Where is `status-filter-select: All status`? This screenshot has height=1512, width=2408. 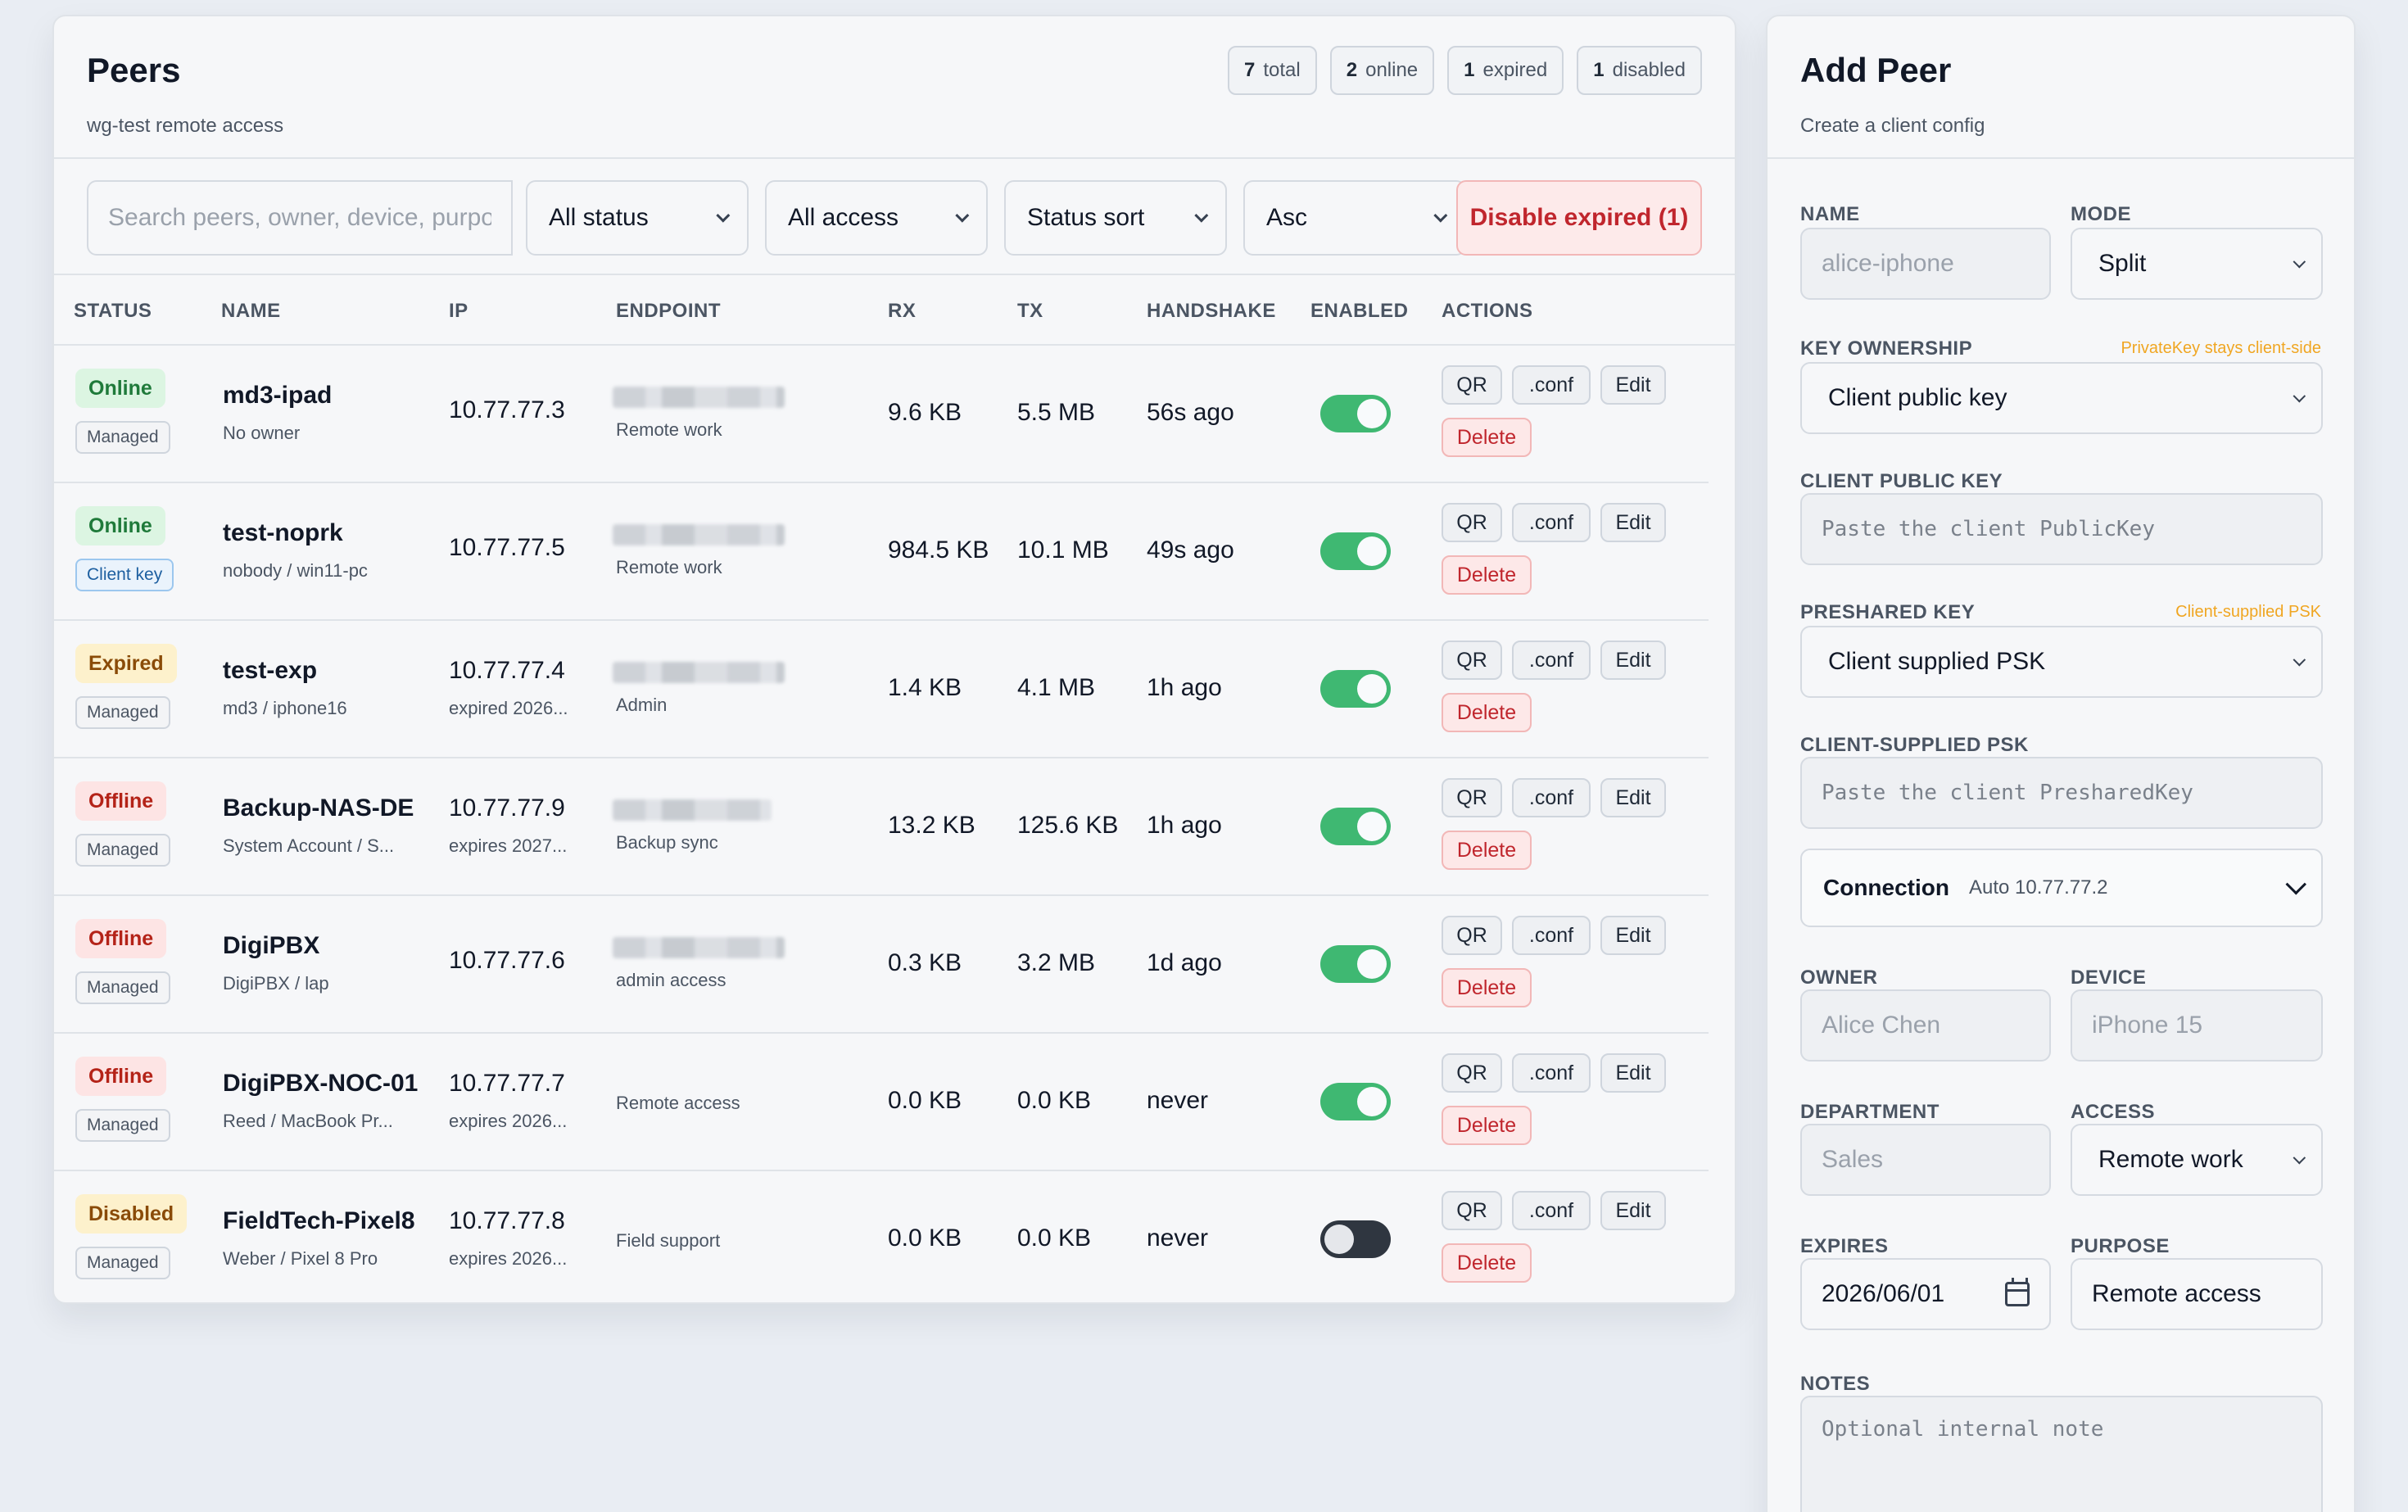
status-filter-select: All status is located at coordinates (637, 218).